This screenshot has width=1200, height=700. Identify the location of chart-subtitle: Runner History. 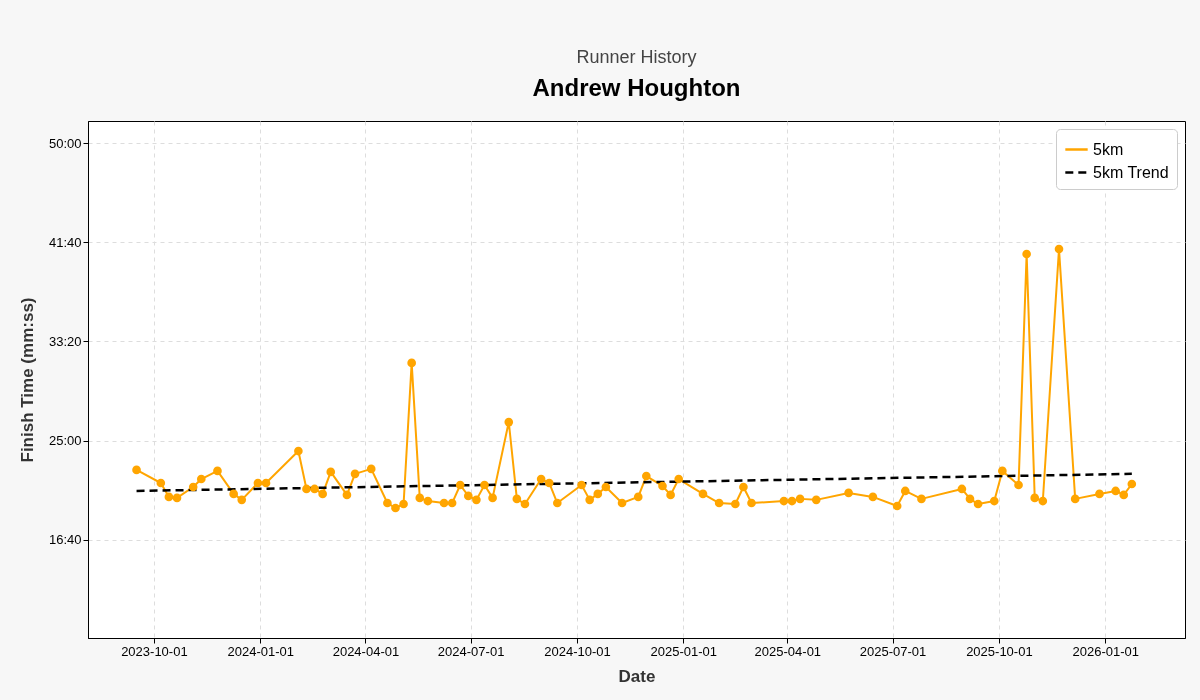
(636, 57).